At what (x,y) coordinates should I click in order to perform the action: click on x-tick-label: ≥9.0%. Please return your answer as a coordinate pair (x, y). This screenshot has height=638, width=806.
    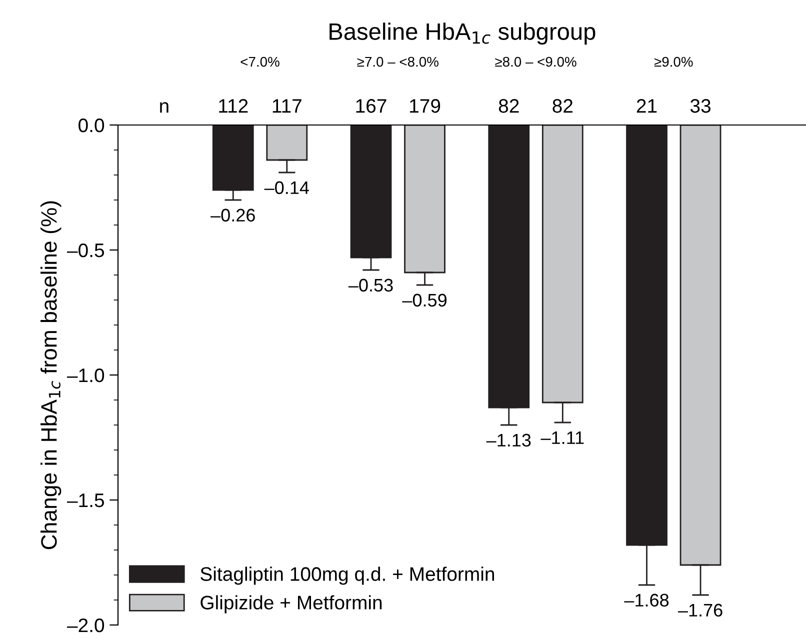
    Looking at the image, I should click on (673, 61).